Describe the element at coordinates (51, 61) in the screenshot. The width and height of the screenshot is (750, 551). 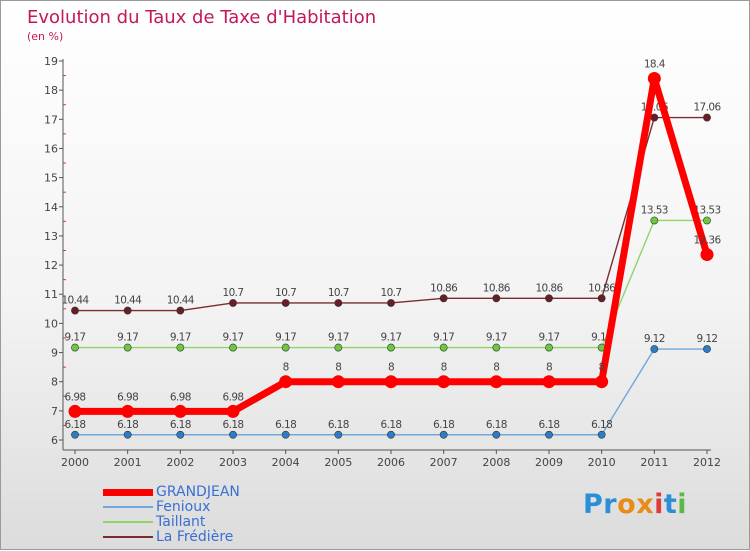
I see `y-tick-label: 19` at that location.